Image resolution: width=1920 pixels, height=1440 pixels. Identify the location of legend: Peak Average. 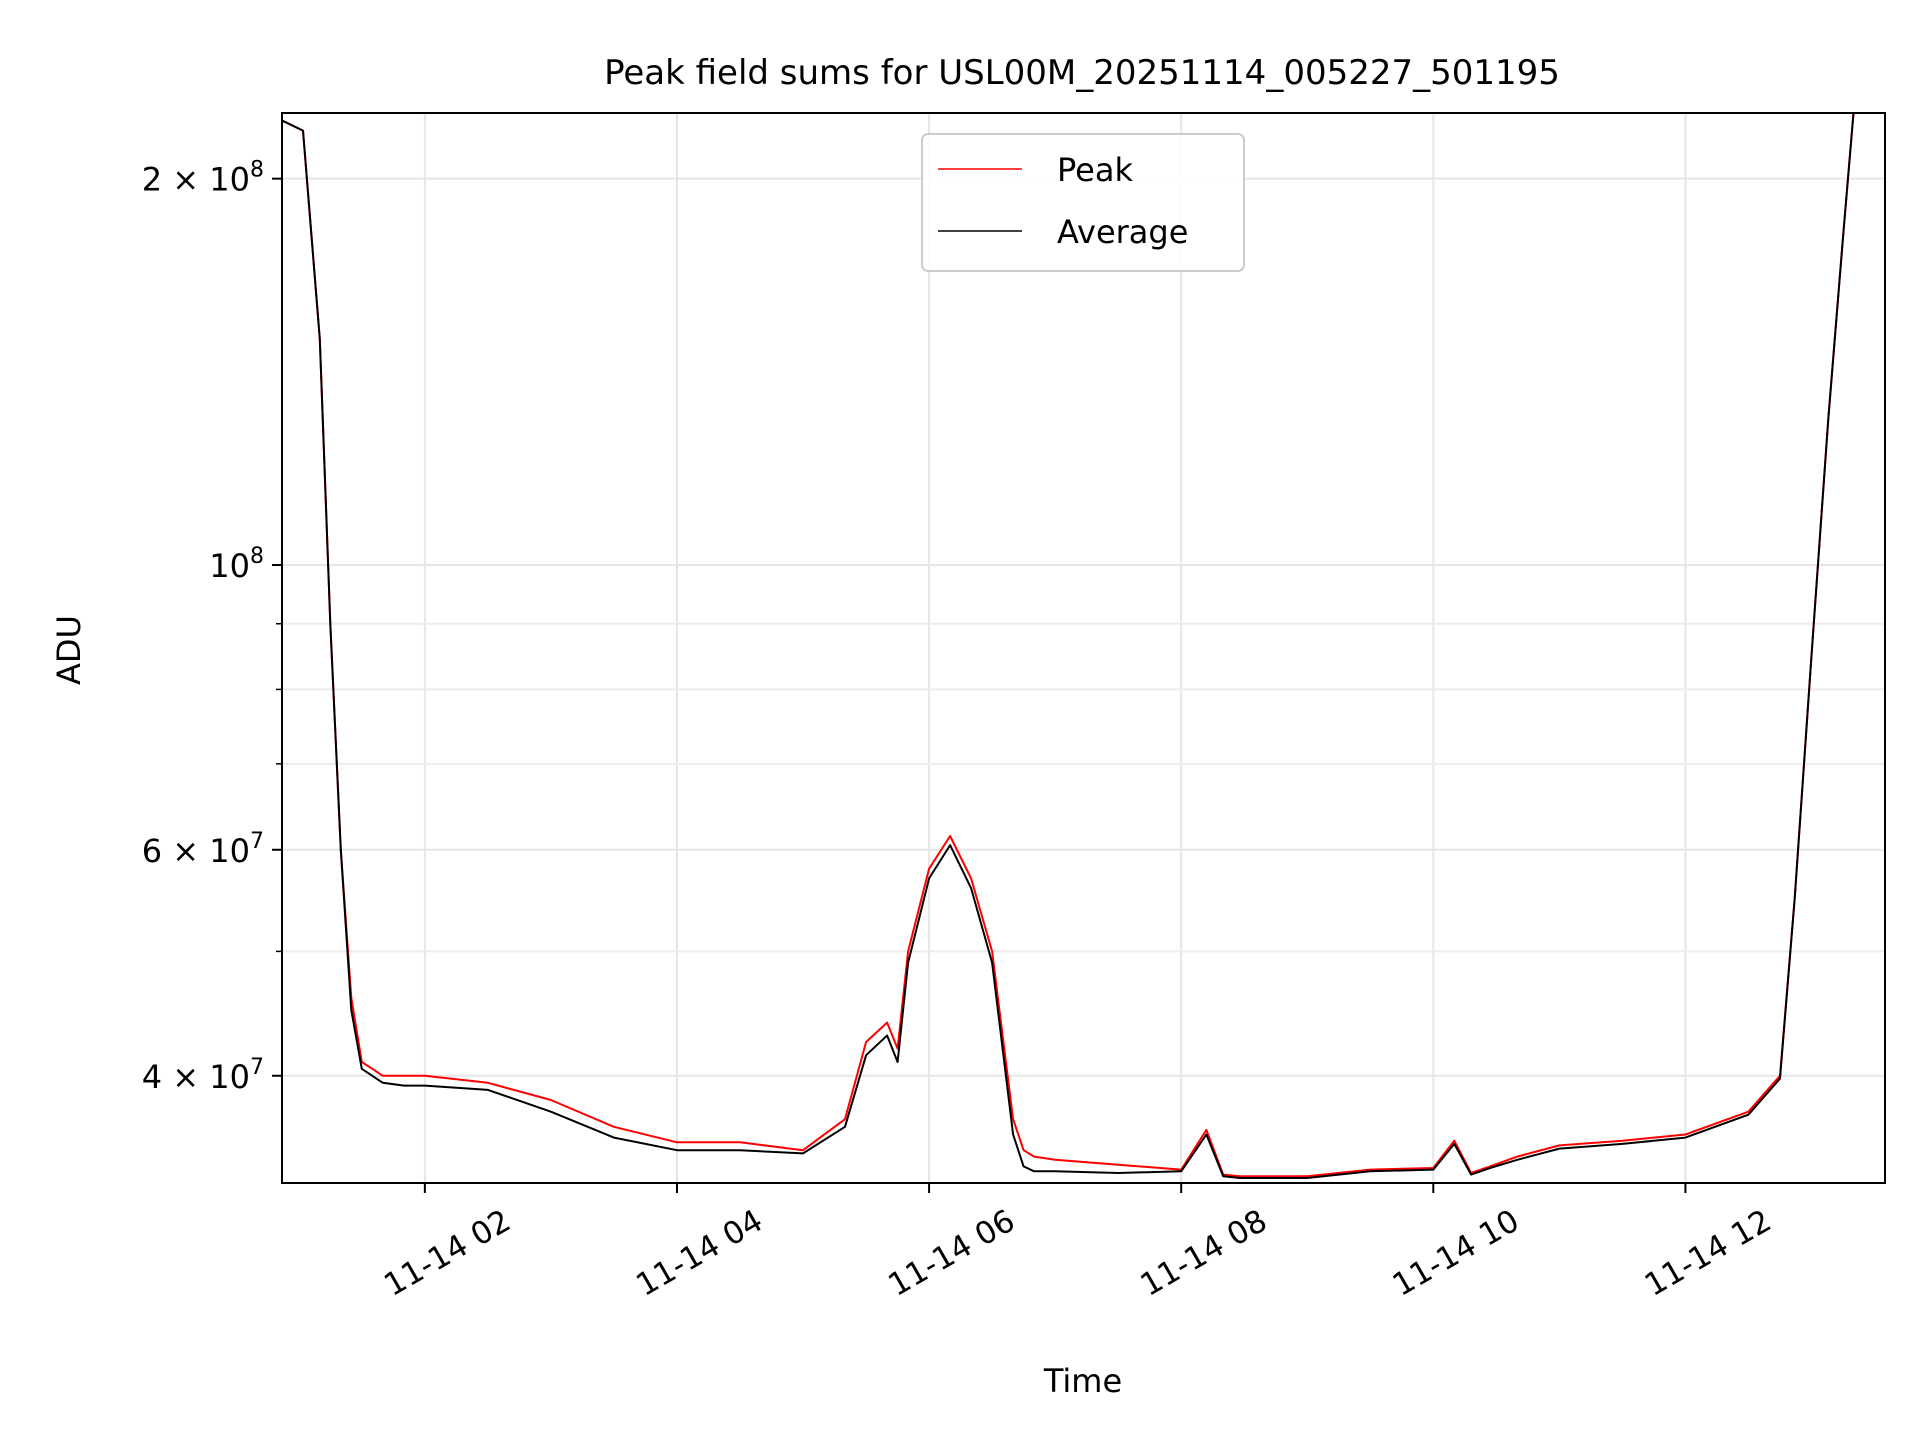
(1083, 202).